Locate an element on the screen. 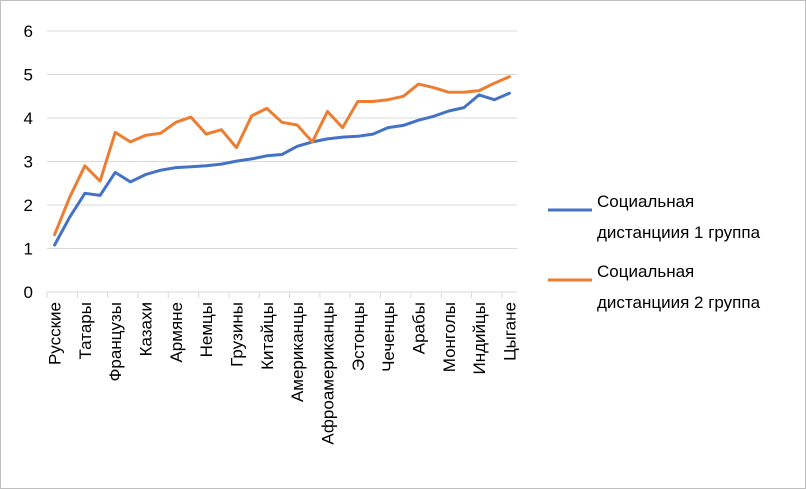 This screenshot has height=489, width=806. x-tick-label: Грузины is located at coordinates (237, 334).